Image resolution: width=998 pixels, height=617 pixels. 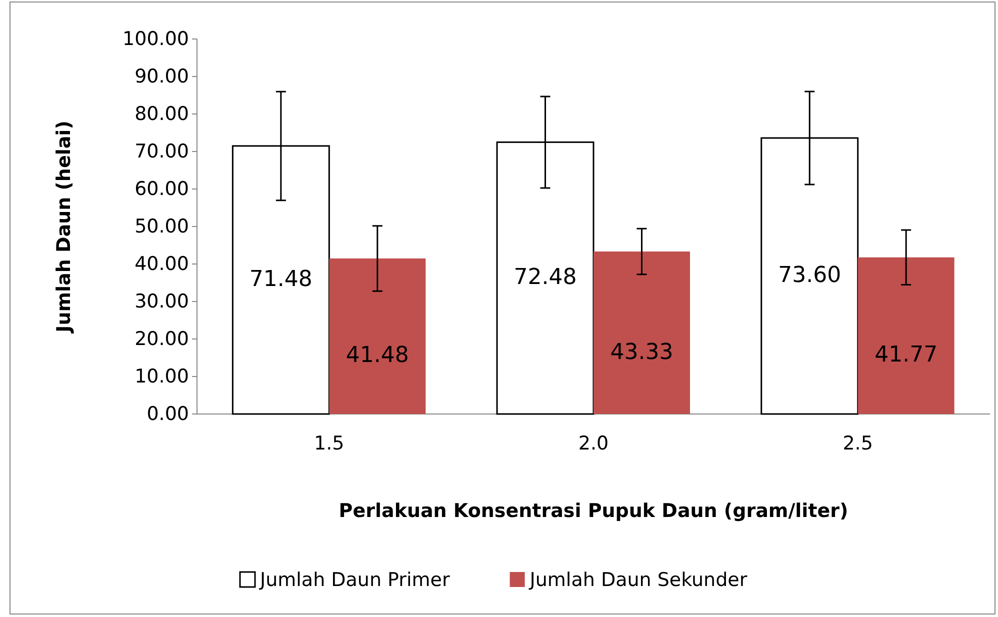 I want to click on y-tick-label: 70.00, so click(x=161, y=151).